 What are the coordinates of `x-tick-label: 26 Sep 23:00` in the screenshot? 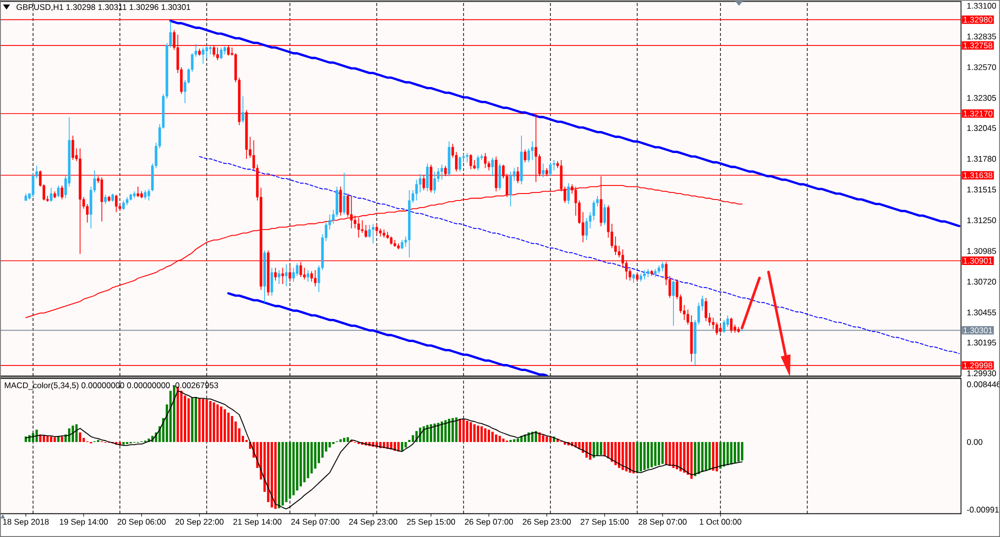 It's located at (546, 522).